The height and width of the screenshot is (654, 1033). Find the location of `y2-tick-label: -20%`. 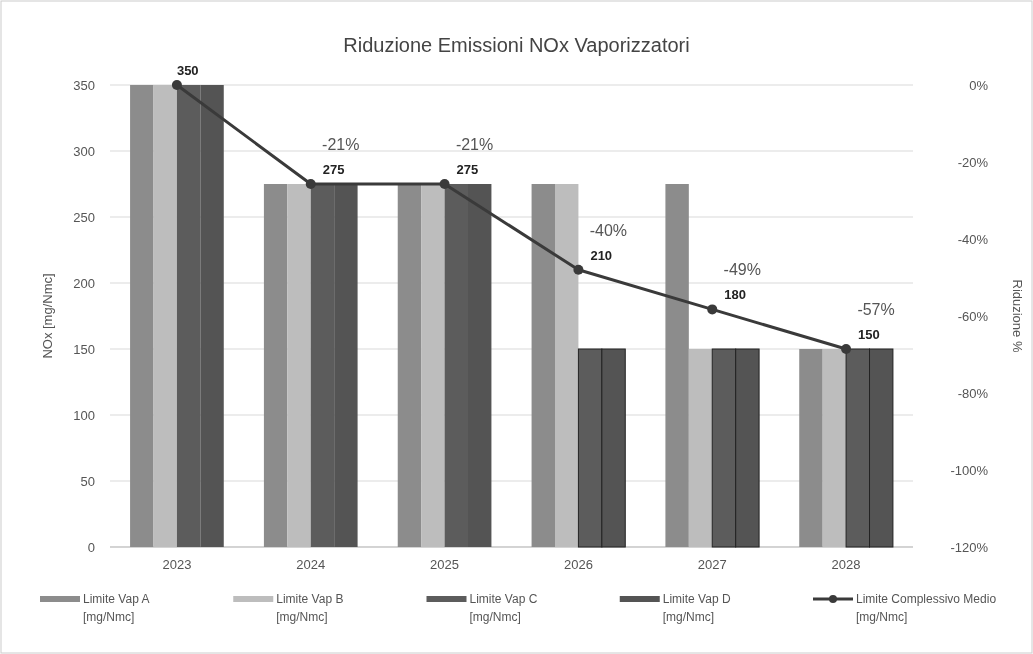

y2-tick-label: -20% is located at coordinates (973, 162).